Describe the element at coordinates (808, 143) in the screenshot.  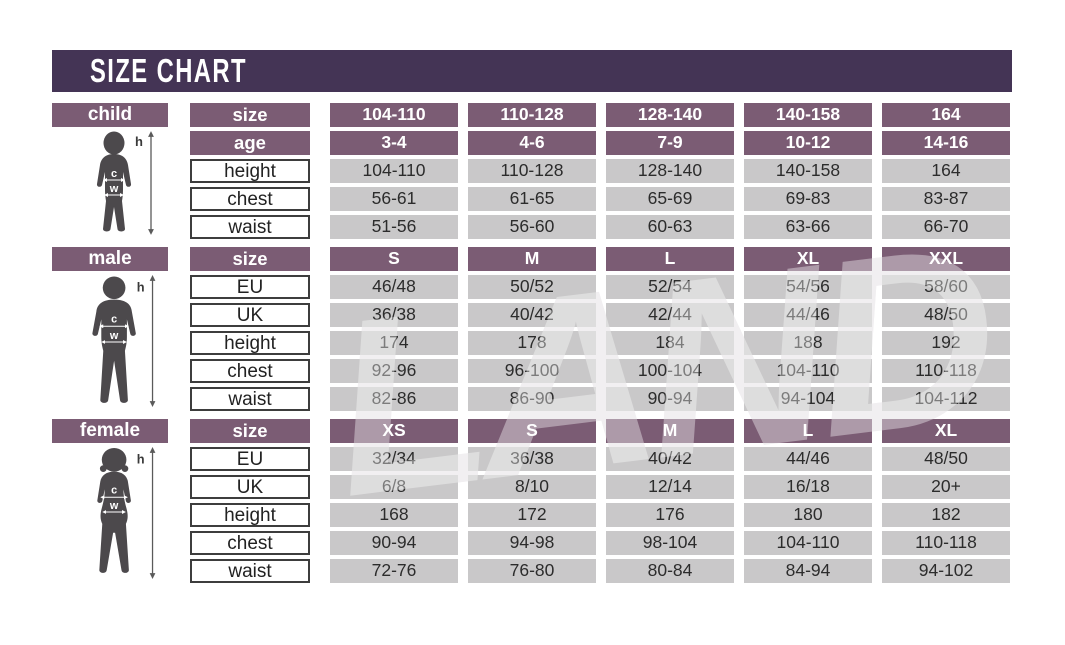
I see `value-cell: 10-12` at that location.